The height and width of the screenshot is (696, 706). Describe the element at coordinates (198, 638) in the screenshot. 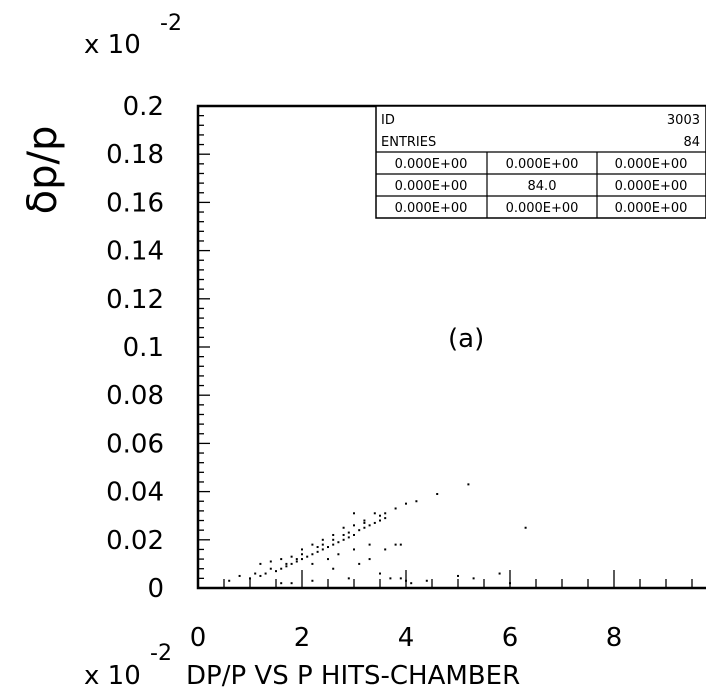

I see `x-tick-label: 0` at that location.